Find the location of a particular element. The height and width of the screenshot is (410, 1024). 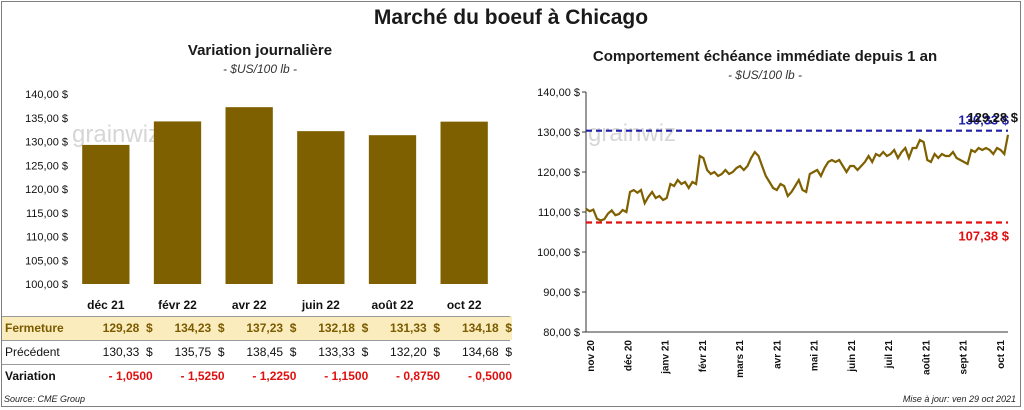

x-tick-label: oct 22 is located at coordinates (464, 305).